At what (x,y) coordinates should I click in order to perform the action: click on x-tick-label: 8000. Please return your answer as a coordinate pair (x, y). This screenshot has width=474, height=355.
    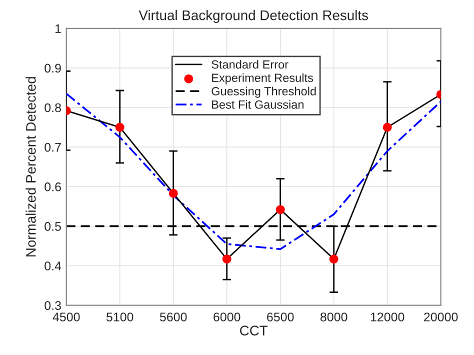
    Looking at the image, I should click on (334, 317).